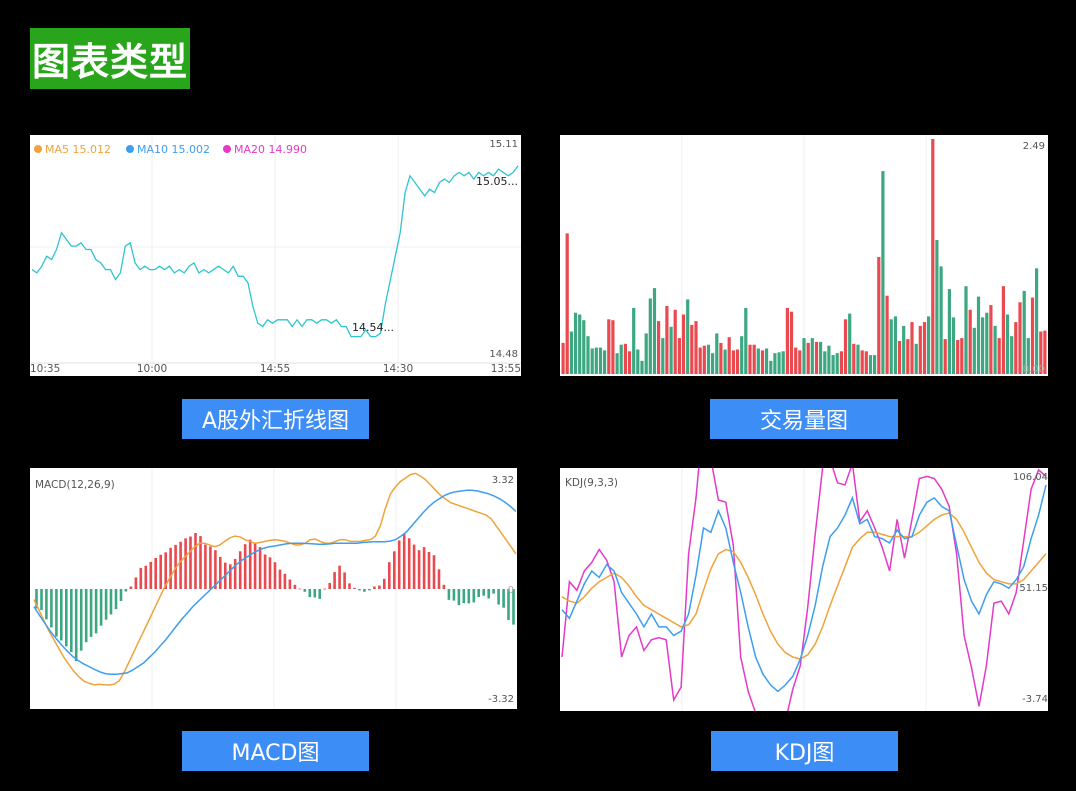 The height and width of the screenshot is (791, 1076). Describe the element at coordinates (506, 369) in the screenshot. I see `x-tick-label: 13:55` at that location.